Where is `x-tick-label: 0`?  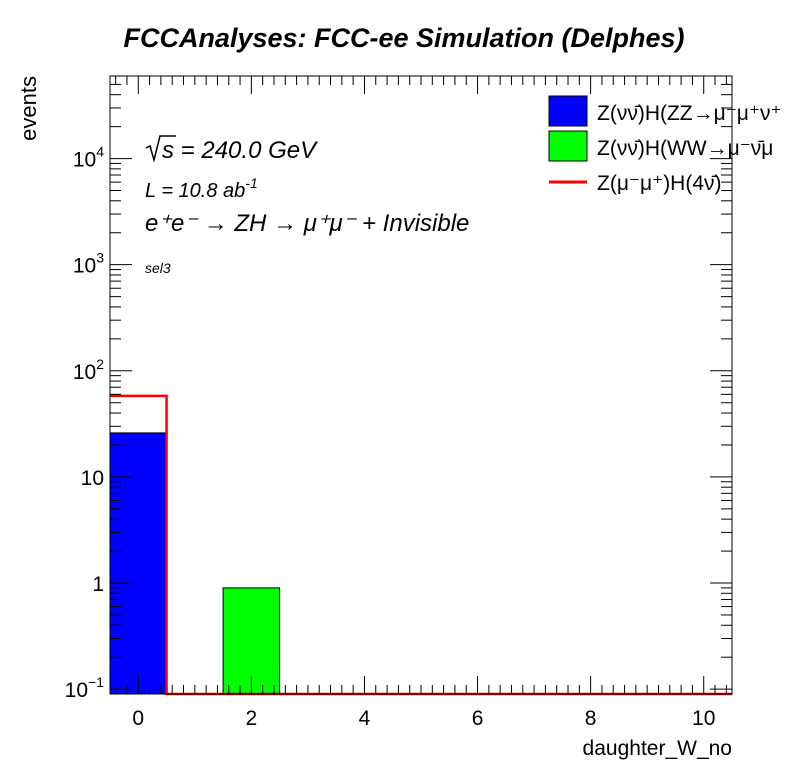 x-tick-label: 0 is located at coordinates (138, 718).